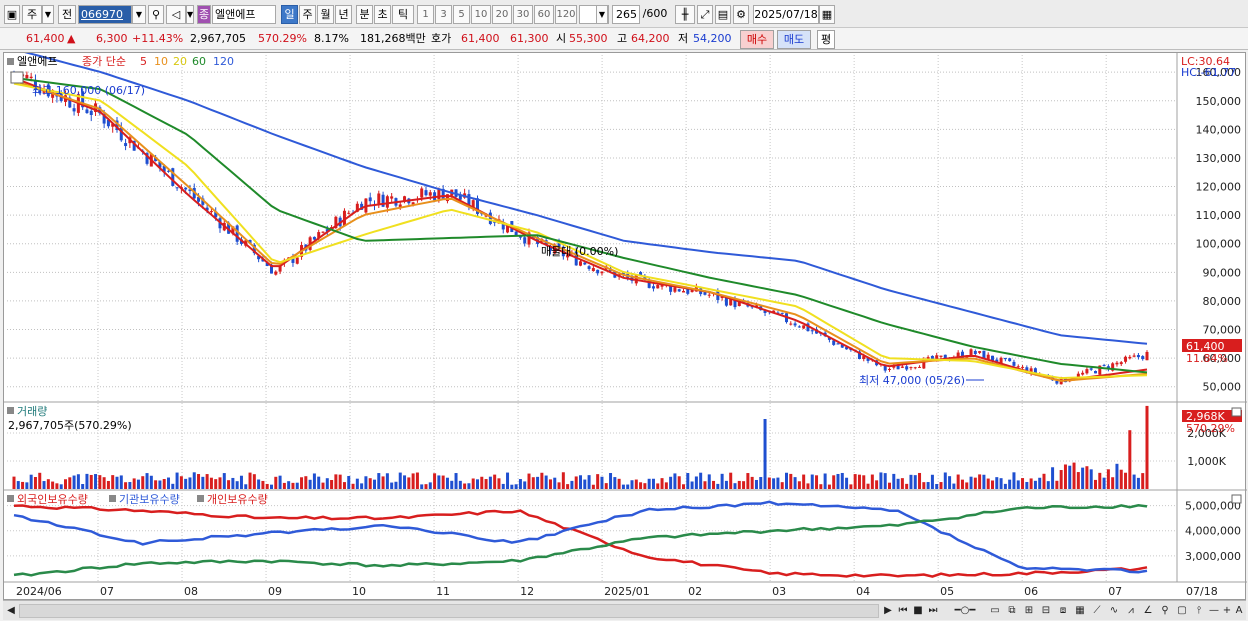  What do you see at coordinates (1148, 610) in the screenshot?
I see `angle-icon: ∠` at bounding box center [1148, 610].